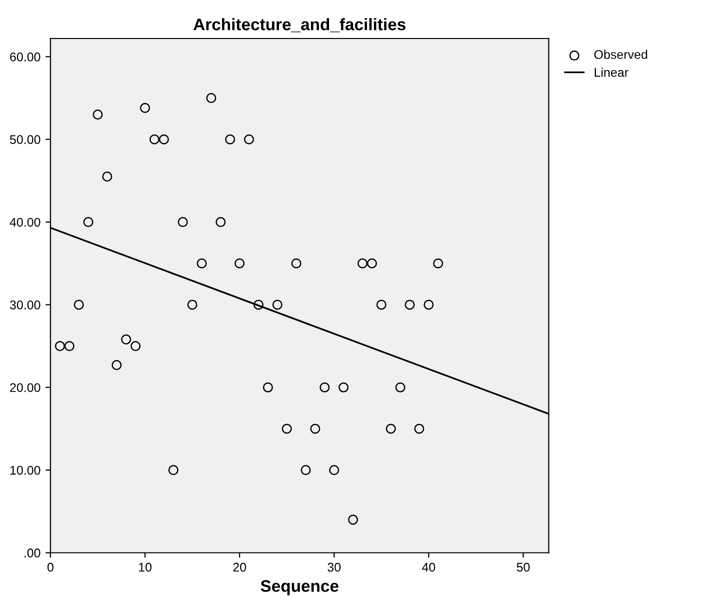 This screenshot has height=605, width=702. I want to click on x-tick-label: 50, so click(523, 567).